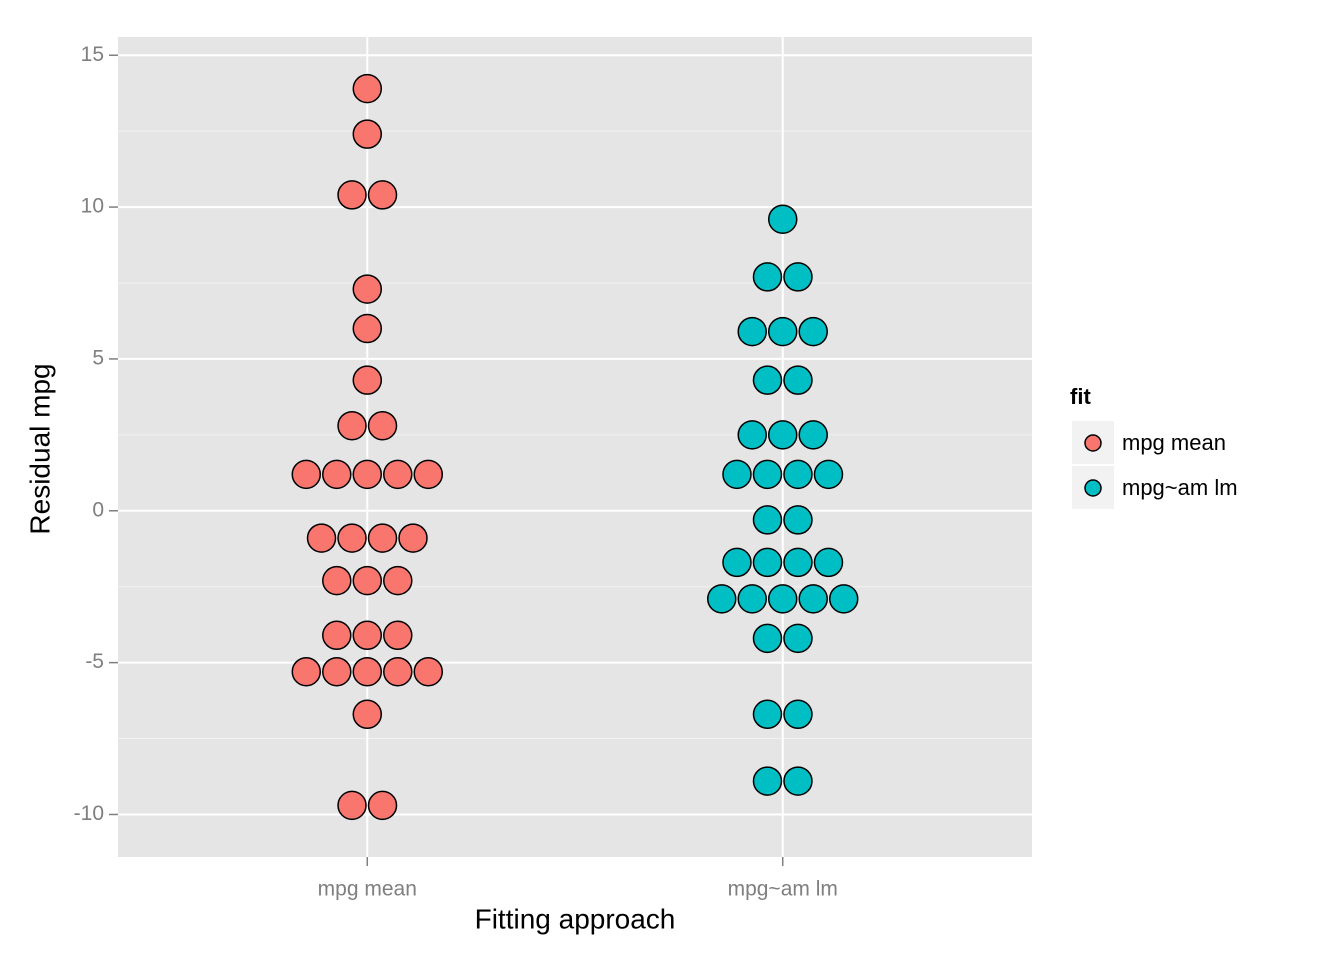  What do you see at coordinates (92, 54) in the screenshot?
I see `y-tick-label: 15` at bounding box center [92, 54].